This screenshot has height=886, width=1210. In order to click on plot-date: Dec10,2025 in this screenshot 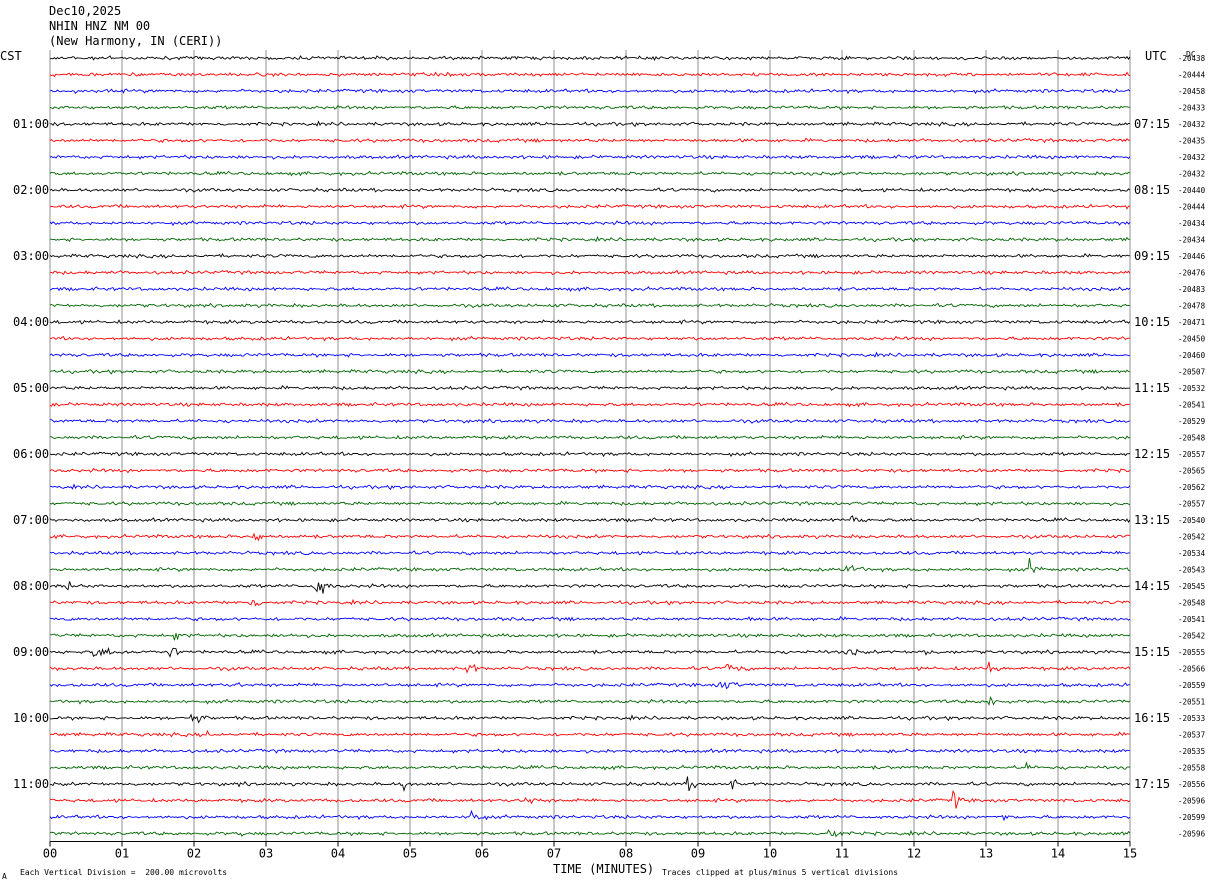, I will do `click(85, 11)`.